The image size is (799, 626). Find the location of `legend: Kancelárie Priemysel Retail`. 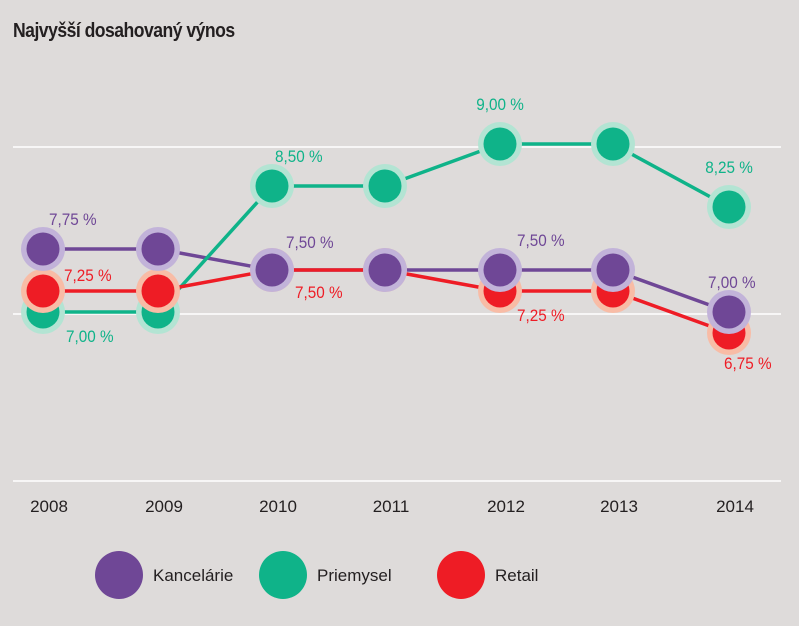

legend: Kancelárie Priemysel Retail is located at coordinates (316, 575).